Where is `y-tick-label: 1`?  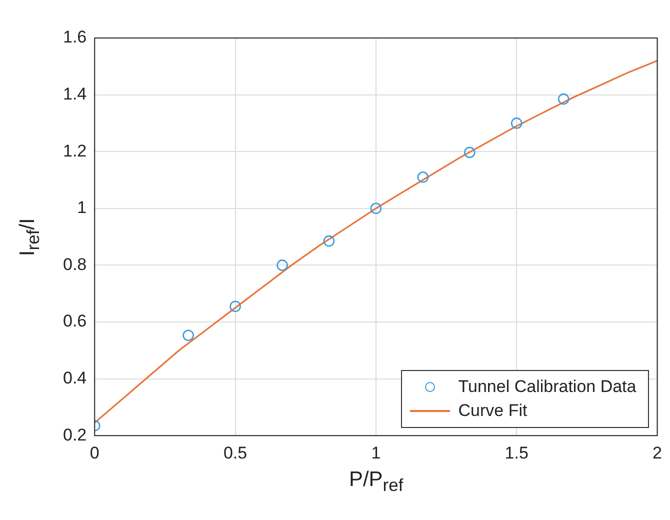
y-tick-label: 1 is located at coordinates (82, 208).